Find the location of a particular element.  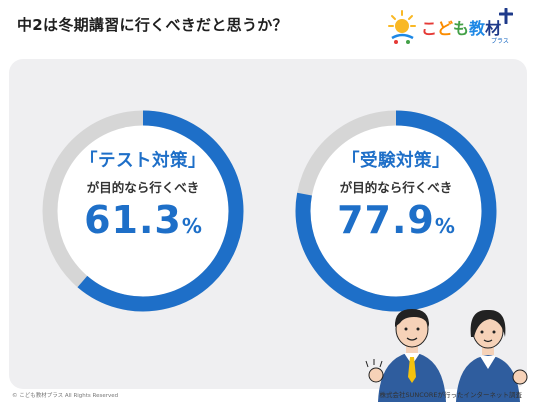

donut-value: 77.9% is located at coordinates (396, 220).